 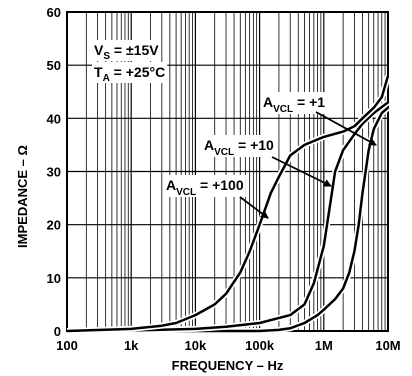 I want to click on y-tick-label: 30, so click(x=54, y=172).